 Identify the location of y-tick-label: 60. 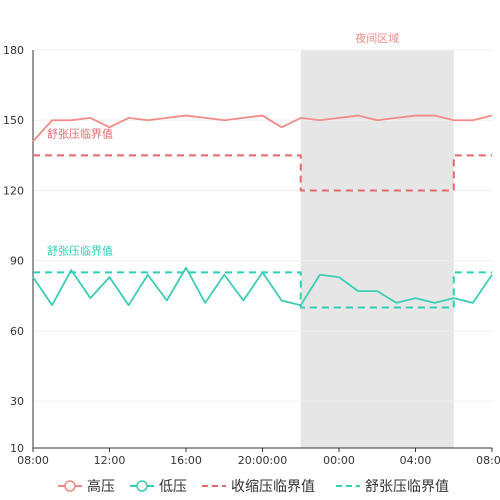
(17, 331).